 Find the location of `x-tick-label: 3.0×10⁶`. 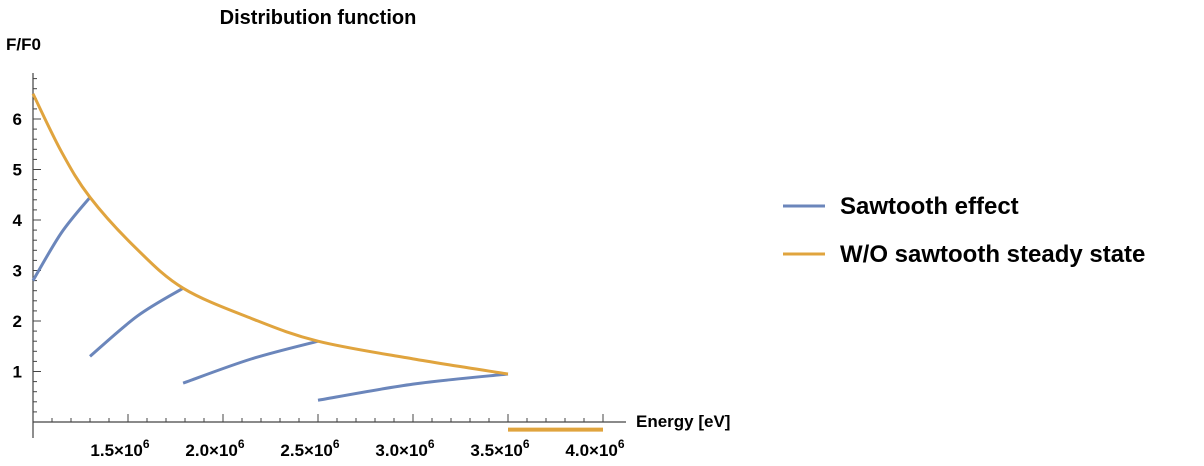

x-tick-label: 3.0×10⁶ is located at coordinates (404, 448).